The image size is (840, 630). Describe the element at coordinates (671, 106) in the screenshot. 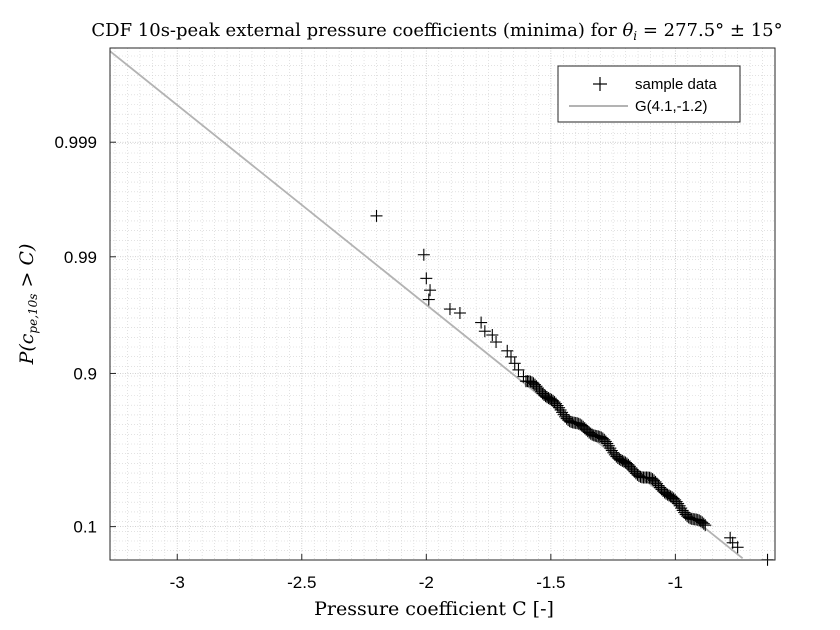

I see `legend-label-fit-line: G(4.1,-1.2)` at that location.